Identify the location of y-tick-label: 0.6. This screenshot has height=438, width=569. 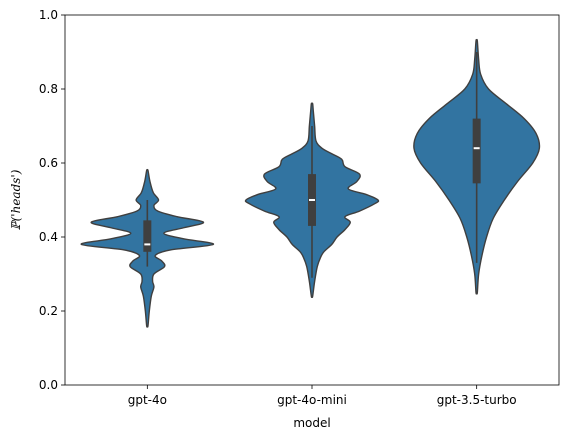
(48, 163).